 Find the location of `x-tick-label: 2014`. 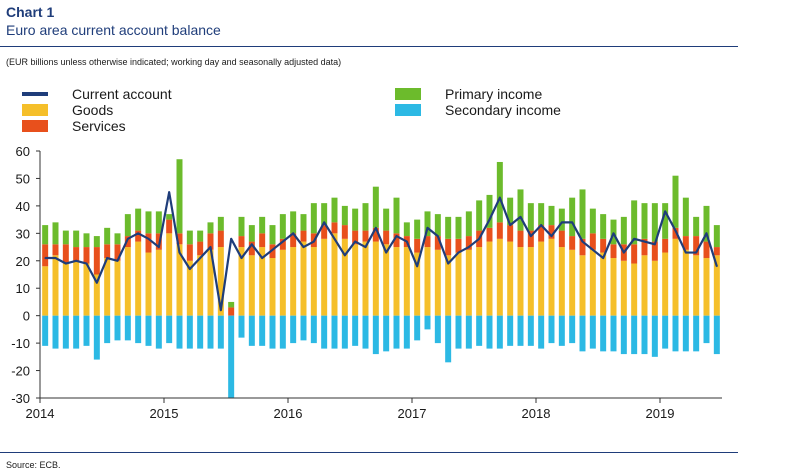

x-tick-label: 2014 is located at coordinates (40, 413).